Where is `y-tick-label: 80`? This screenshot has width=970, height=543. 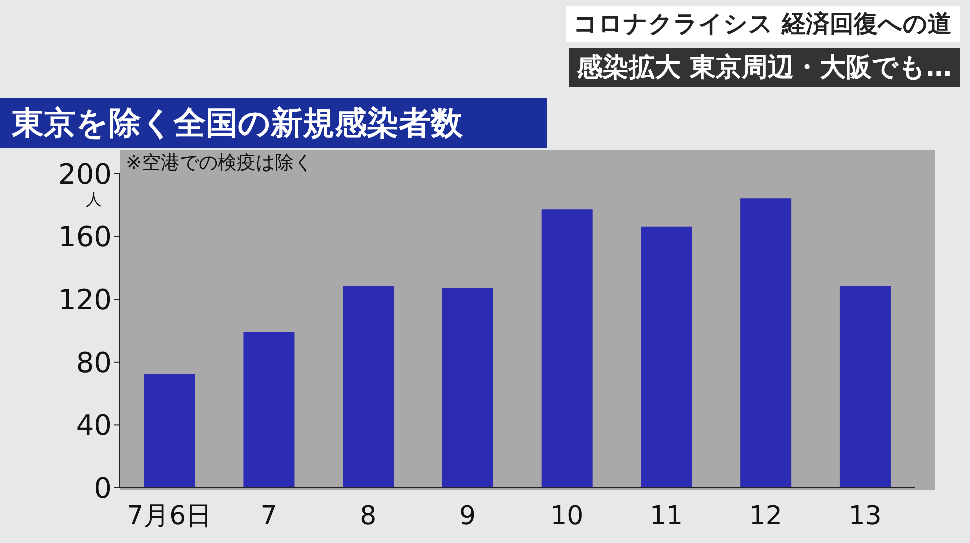
y-tick-label: 80 is located at coordinates (94, 363).